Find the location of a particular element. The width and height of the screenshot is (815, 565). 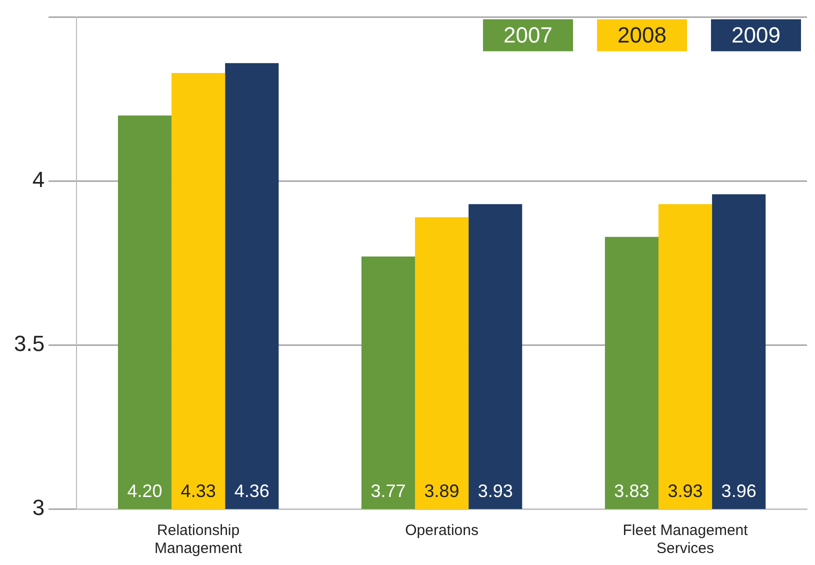

y-tick-label: 3 is located at coordinates (38, 507).